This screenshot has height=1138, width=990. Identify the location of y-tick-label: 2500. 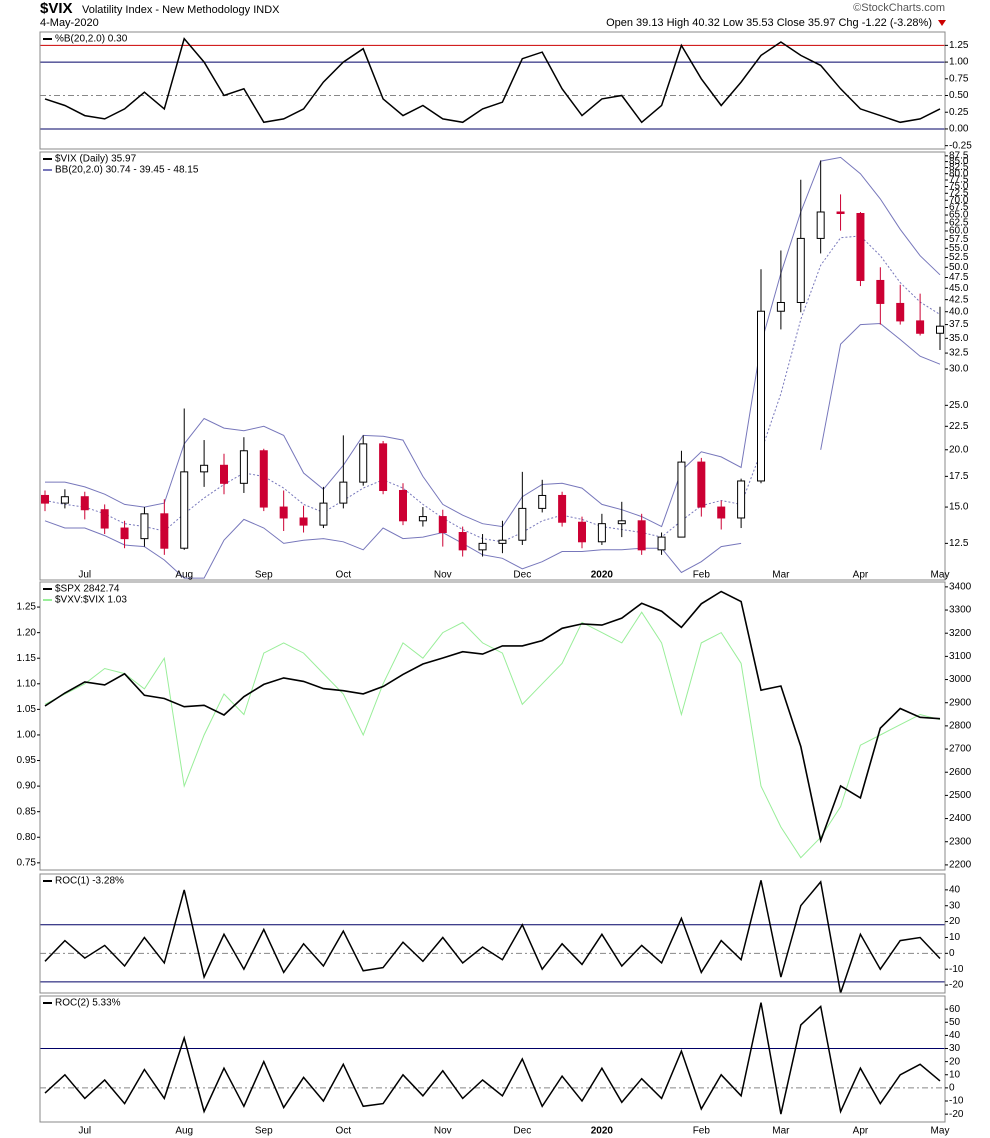
(960, 795).